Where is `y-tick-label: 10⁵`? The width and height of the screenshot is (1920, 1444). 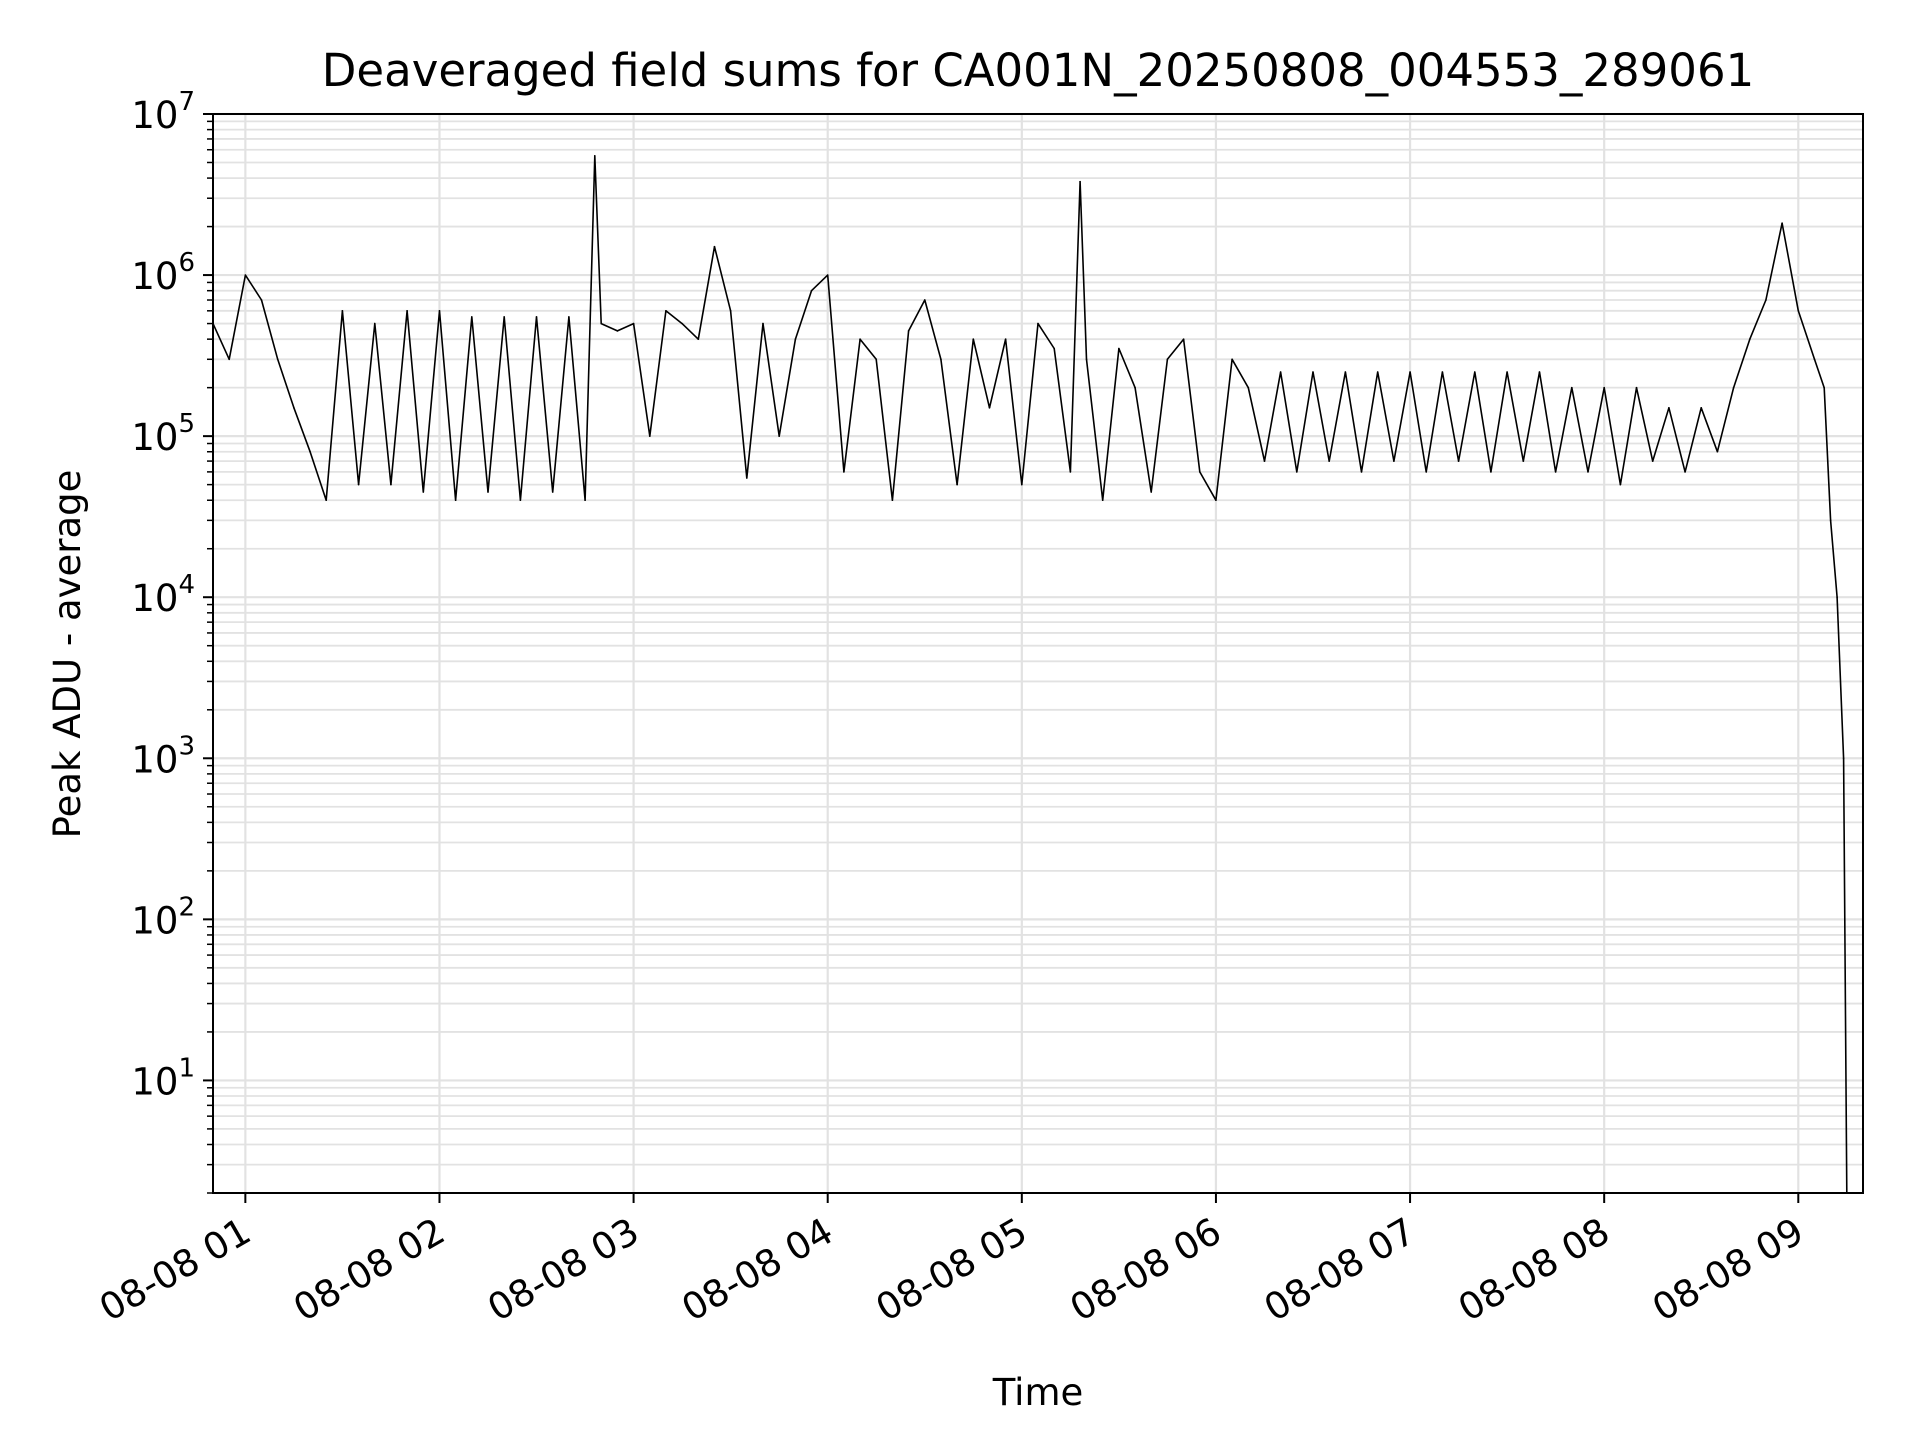 y-tick-label: 10⁵ is located at coordinates (163, 434).